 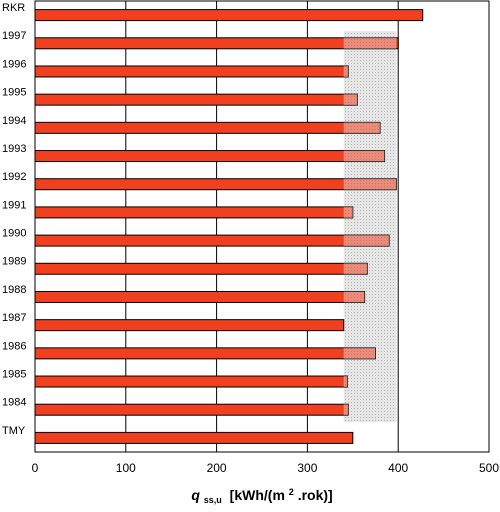 I want to click on bar-1989, so click(x=201, y=268).